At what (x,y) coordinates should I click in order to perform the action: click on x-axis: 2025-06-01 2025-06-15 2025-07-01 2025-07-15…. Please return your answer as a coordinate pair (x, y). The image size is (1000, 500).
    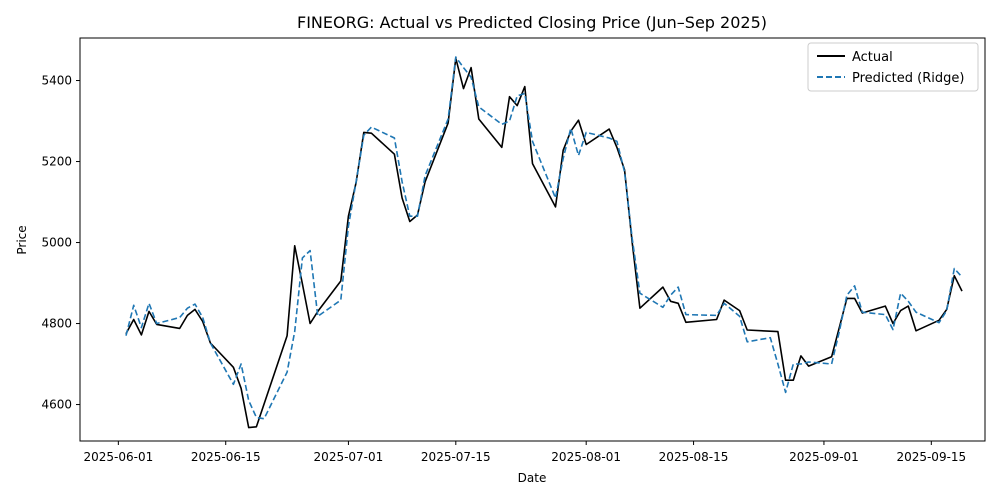
    Looking at the image, I should click on (524, 452).